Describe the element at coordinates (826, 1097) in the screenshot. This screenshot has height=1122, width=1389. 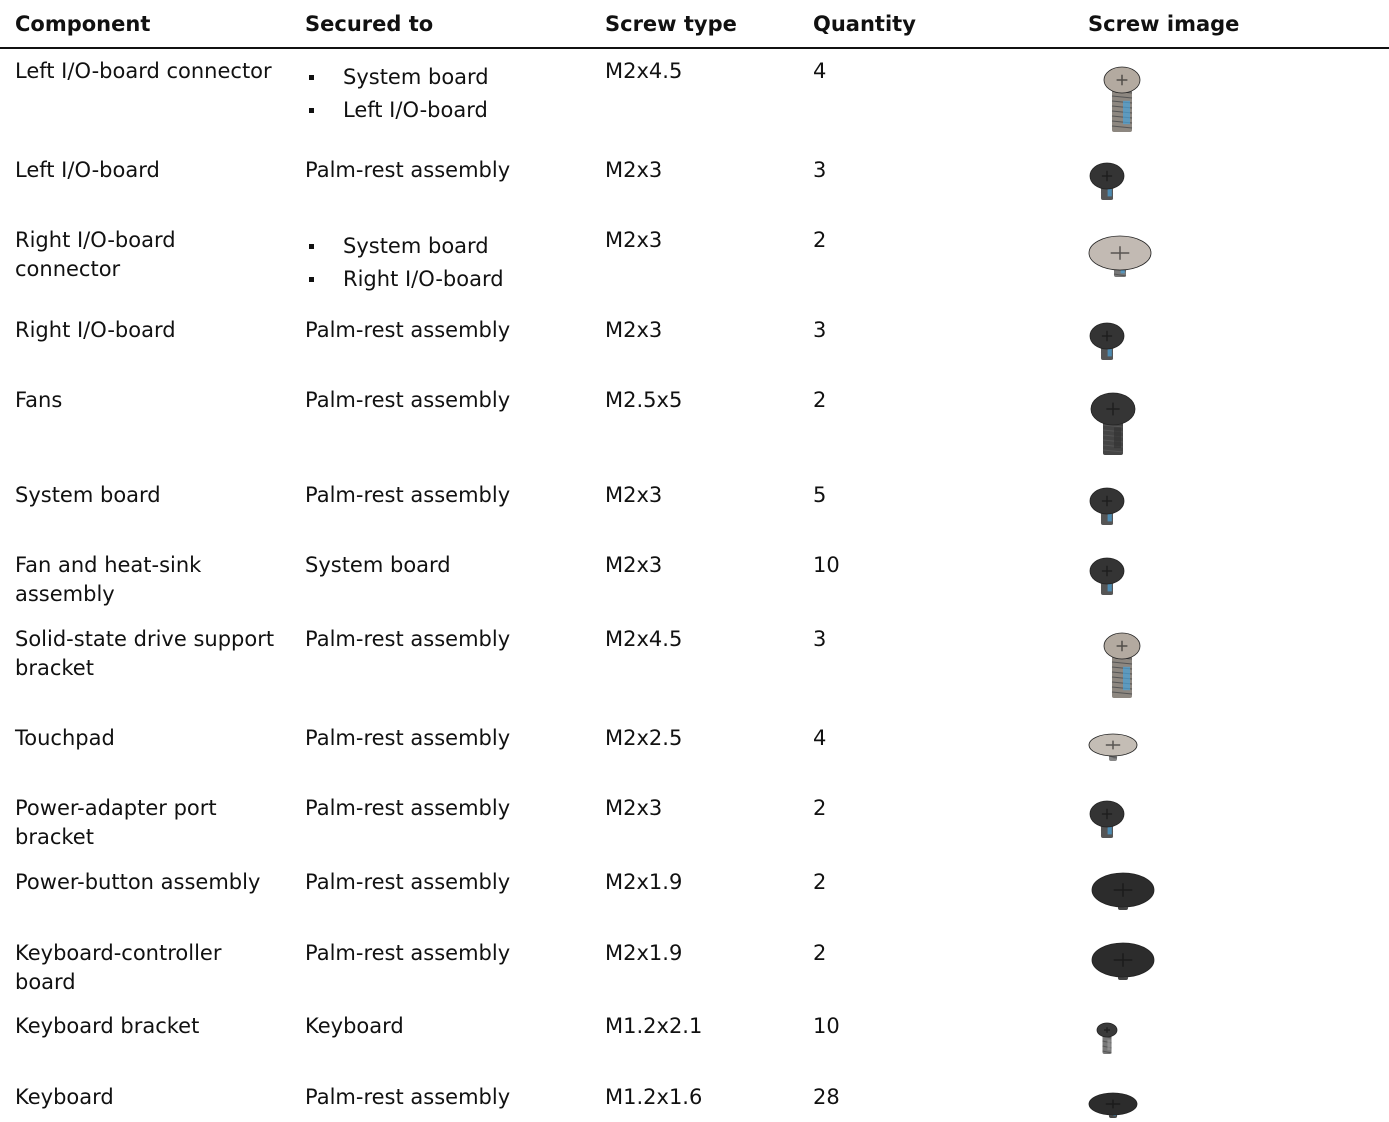
I see `quantity-cell: 28` at that location.